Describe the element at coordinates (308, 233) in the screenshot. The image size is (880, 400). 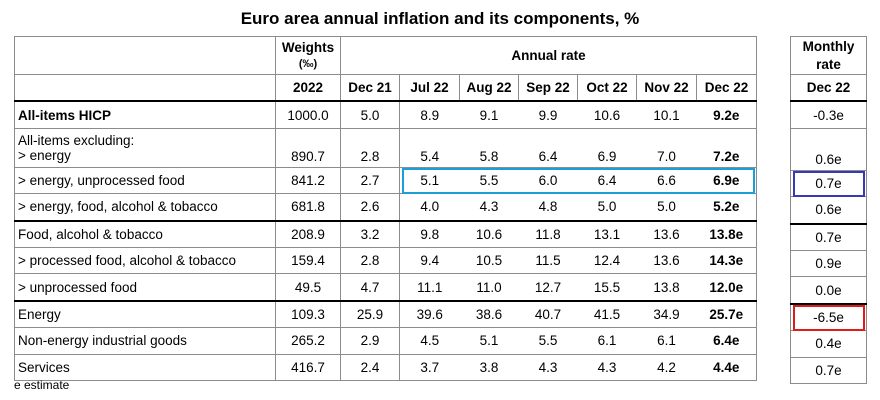
I see `weight-cell: 208.9` at that location.